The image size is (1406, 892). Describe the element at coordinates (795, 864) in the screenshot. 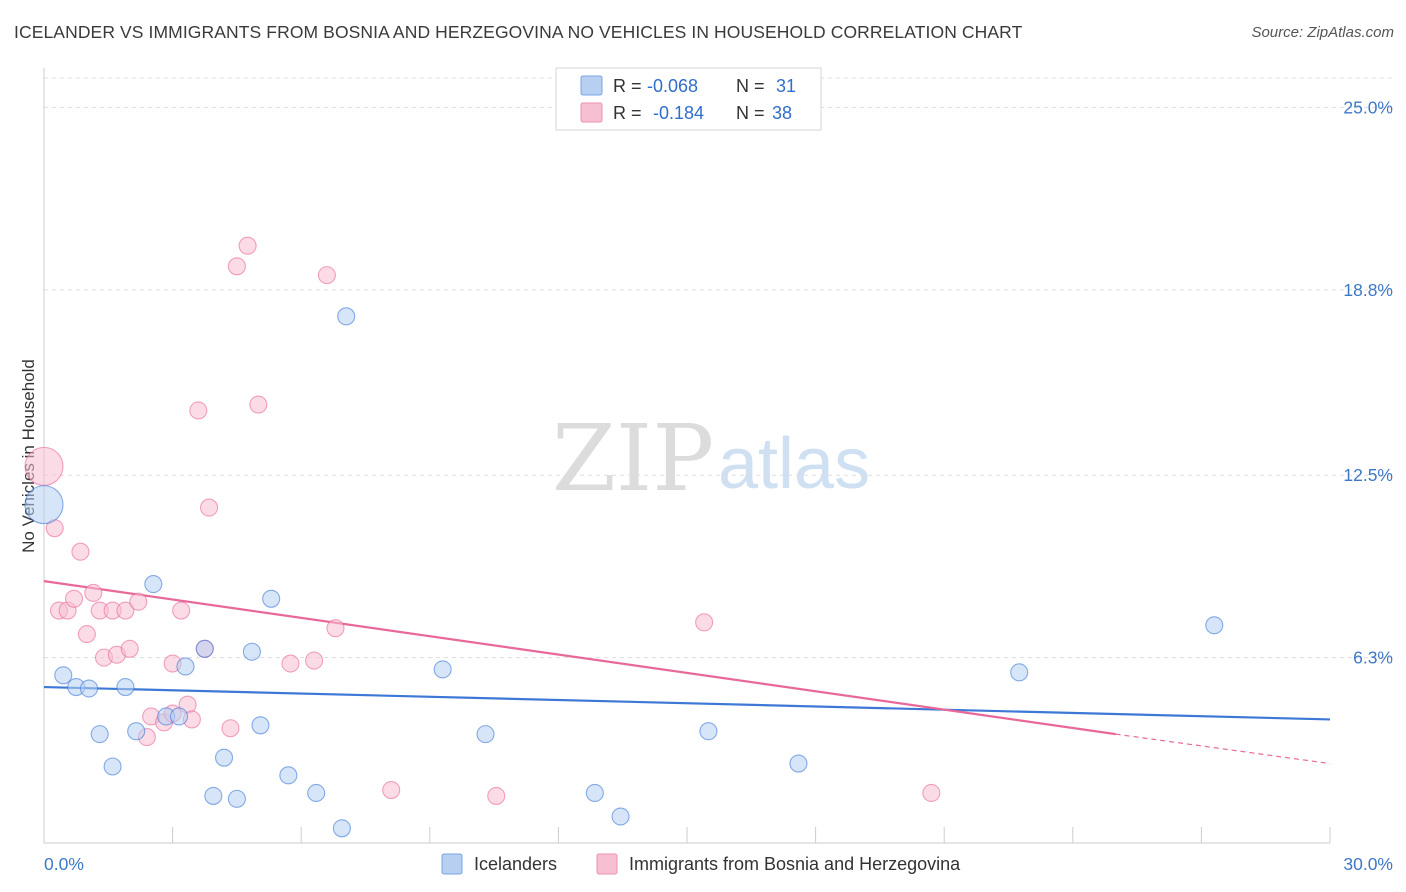

I see `series-legend-label-bosnia: Immigrants from Bosnia and Herzegovina` at that location.